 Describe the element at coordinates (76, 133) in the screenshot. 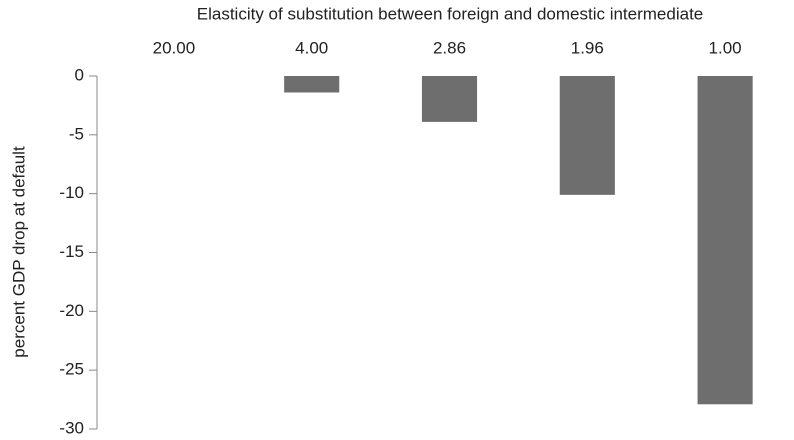

I see `y-tick-label: -5` at that location.